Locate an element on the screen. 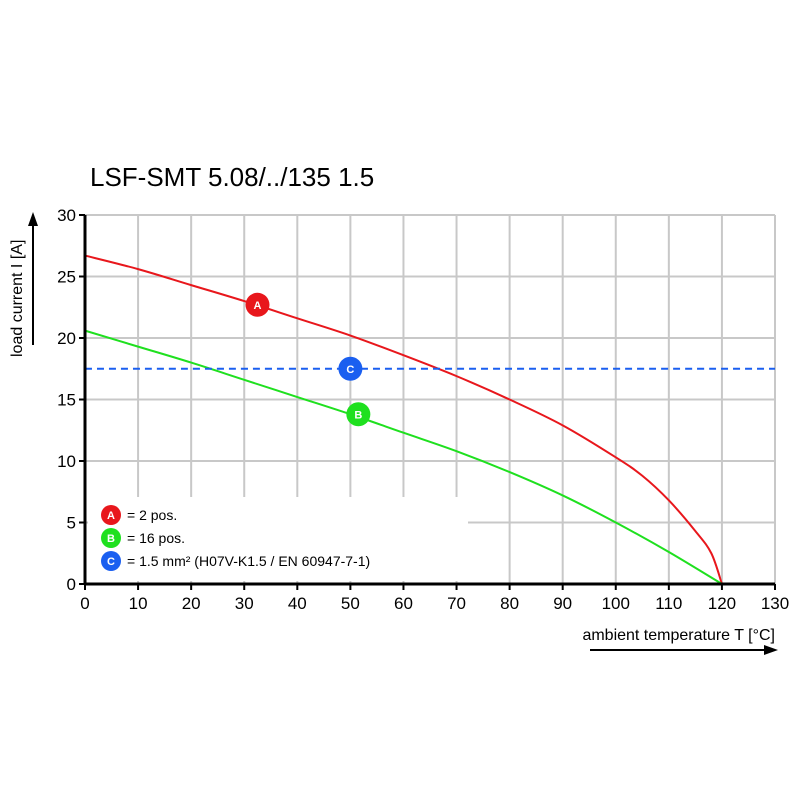  series-marker-label: C is located at coordinates (350, 370).